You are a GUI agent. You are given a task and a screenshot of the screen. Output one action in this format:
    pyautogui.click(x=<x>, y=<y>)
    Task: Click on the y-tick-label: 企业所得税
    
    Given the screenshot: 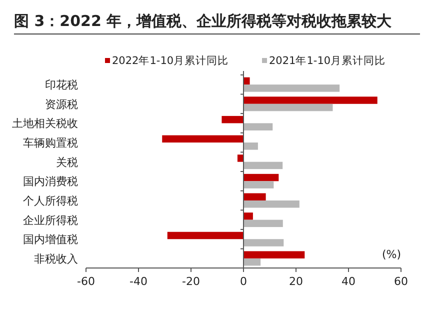 What is the action you would take?
    pyautogui.click(x=50, y=220)
    